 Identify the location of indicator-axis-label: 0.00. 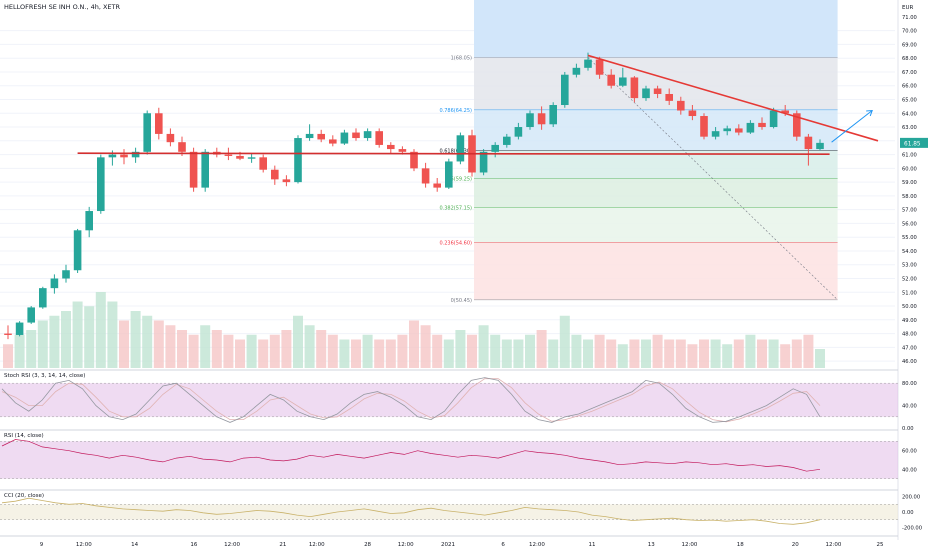
(908, 429).